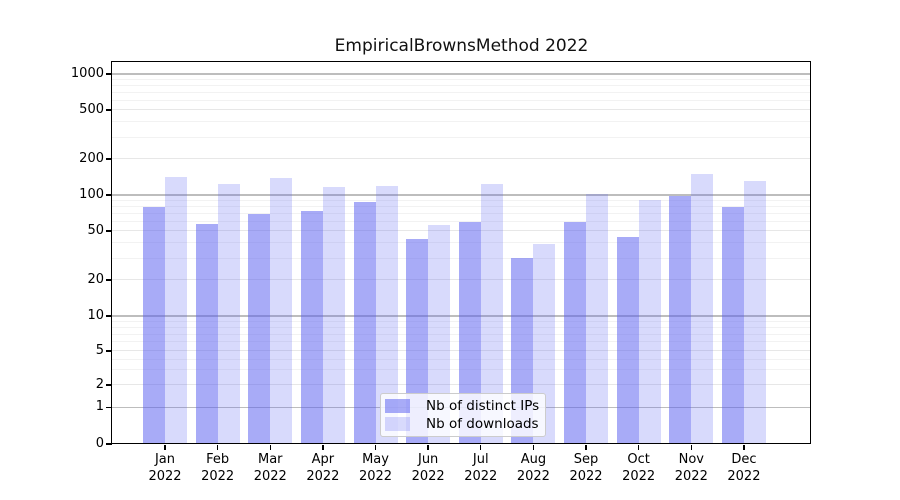  What do you see at coordinates (218, 468) in the screenshot?
I see `xtick-label-feb: Feb 2022` at bounding box center [218, 468].